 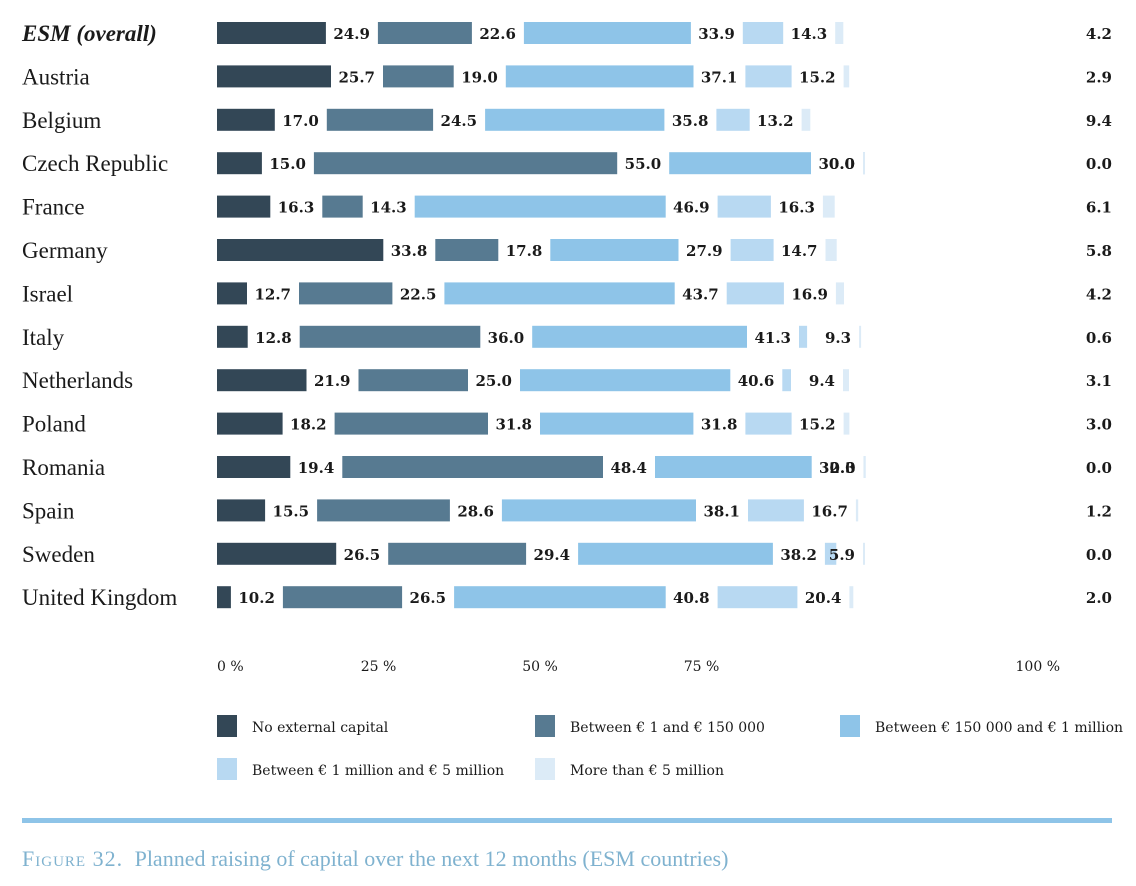 What do you see at coordinates (1099, 77) in the screenshot?
I see `value-label-austria-series-5: 2.9` at bounding box center [1099, 77].